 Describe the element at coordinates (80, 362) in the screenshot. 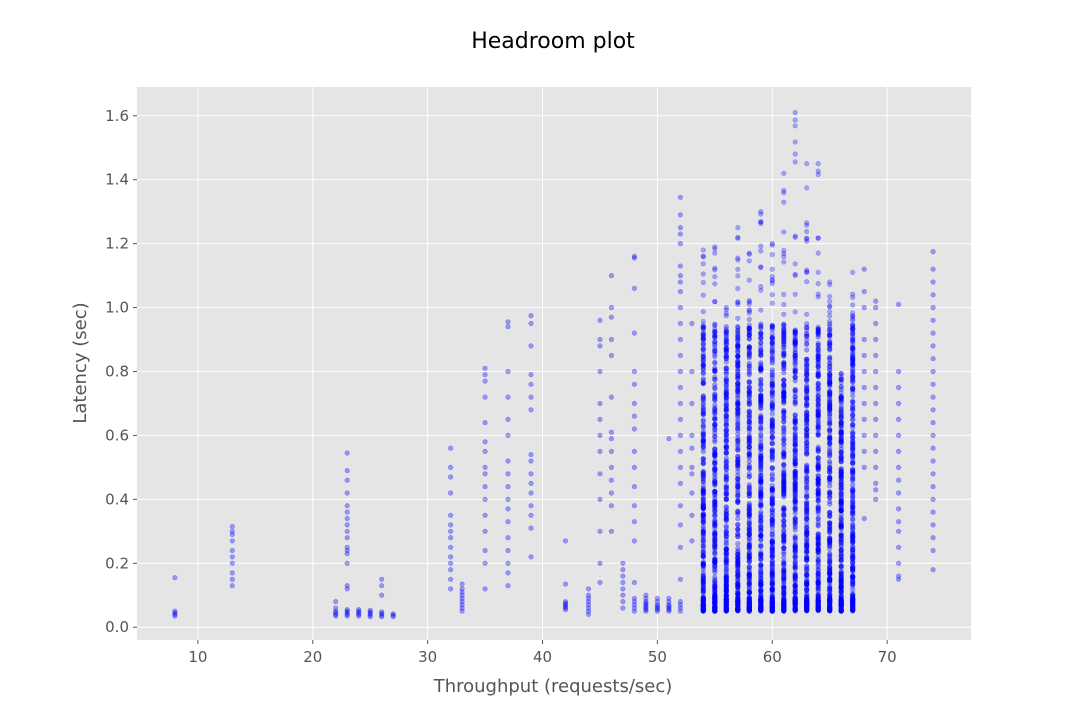

I see `y-axis-label: Latency (sec)` at that location.